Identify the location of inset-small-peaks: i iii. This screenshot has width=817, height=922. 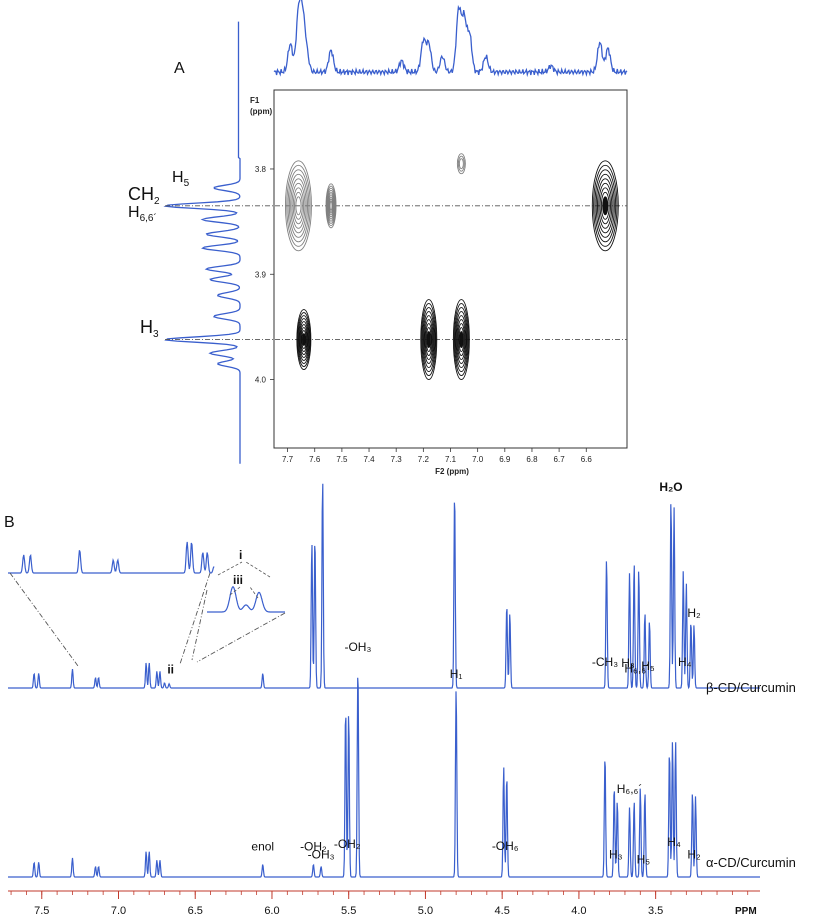
(238, 605).